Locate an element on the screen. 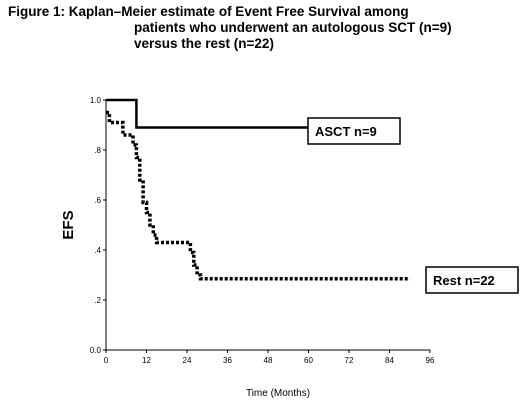  y-tick-label: 1.0 is located at coordinates (96, 100).